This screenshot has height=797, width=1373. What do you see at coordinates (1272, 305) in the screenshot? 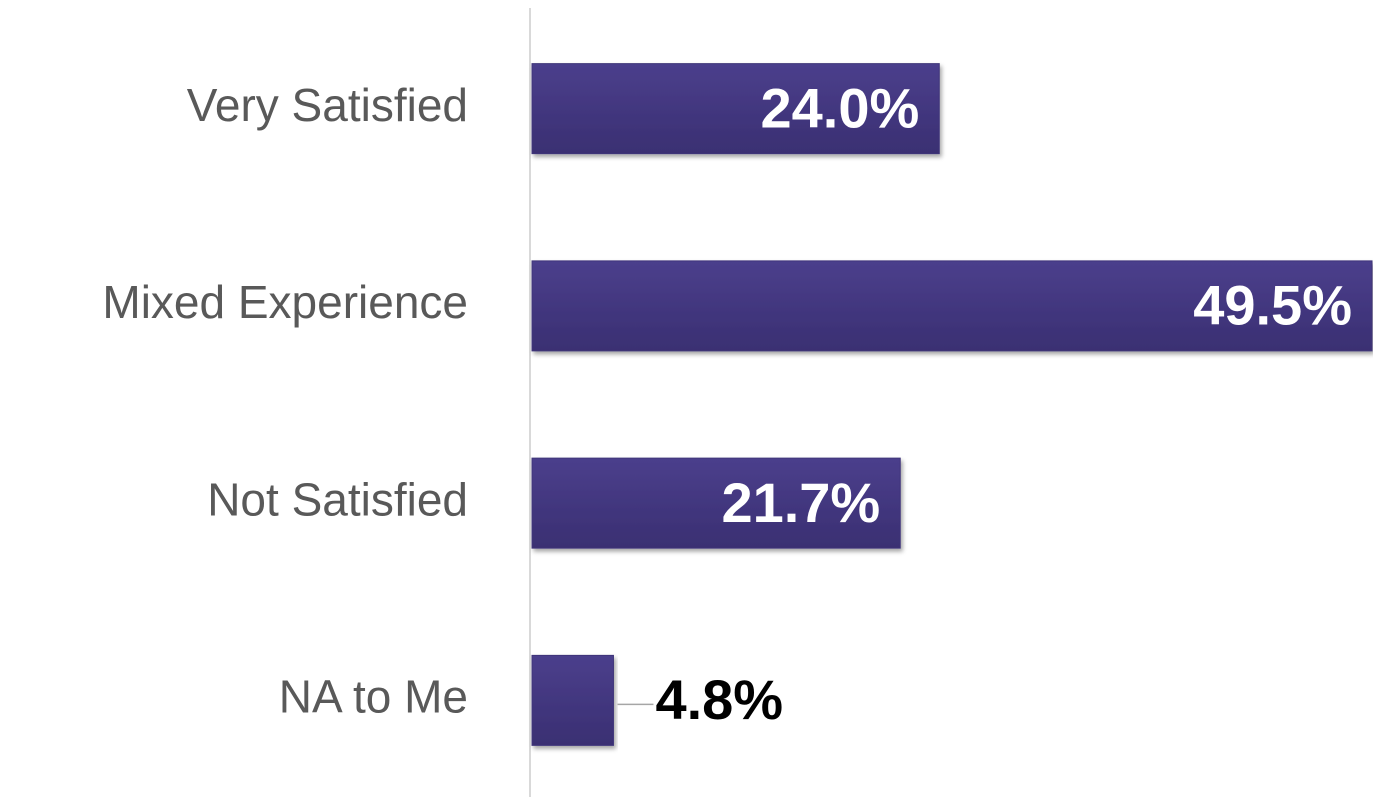
I see `value-label: 49.5%` at bounding box center [1272, 305].